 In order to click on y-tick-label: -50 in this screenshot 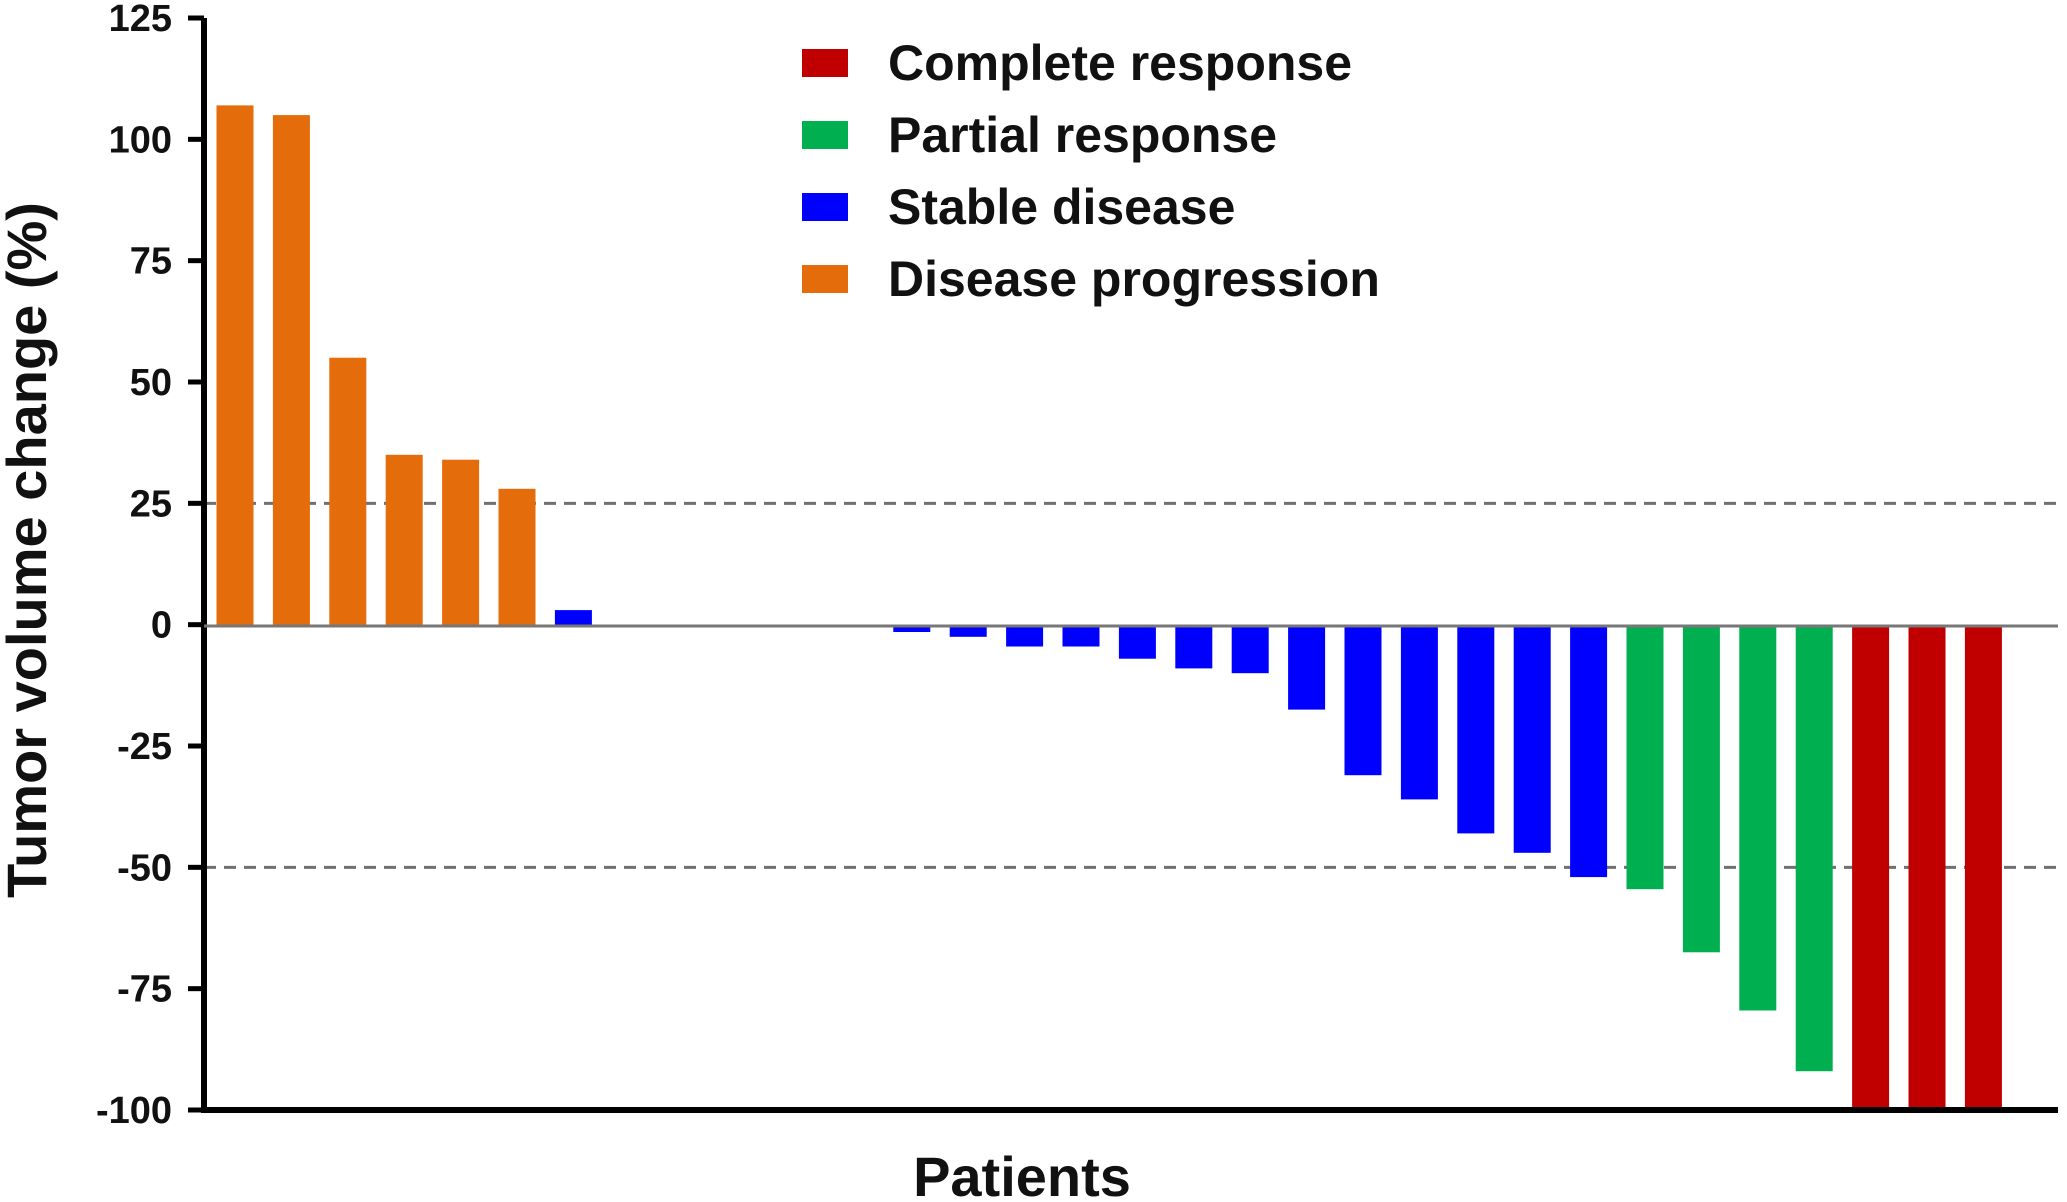, I will do `click(144, 868)`.